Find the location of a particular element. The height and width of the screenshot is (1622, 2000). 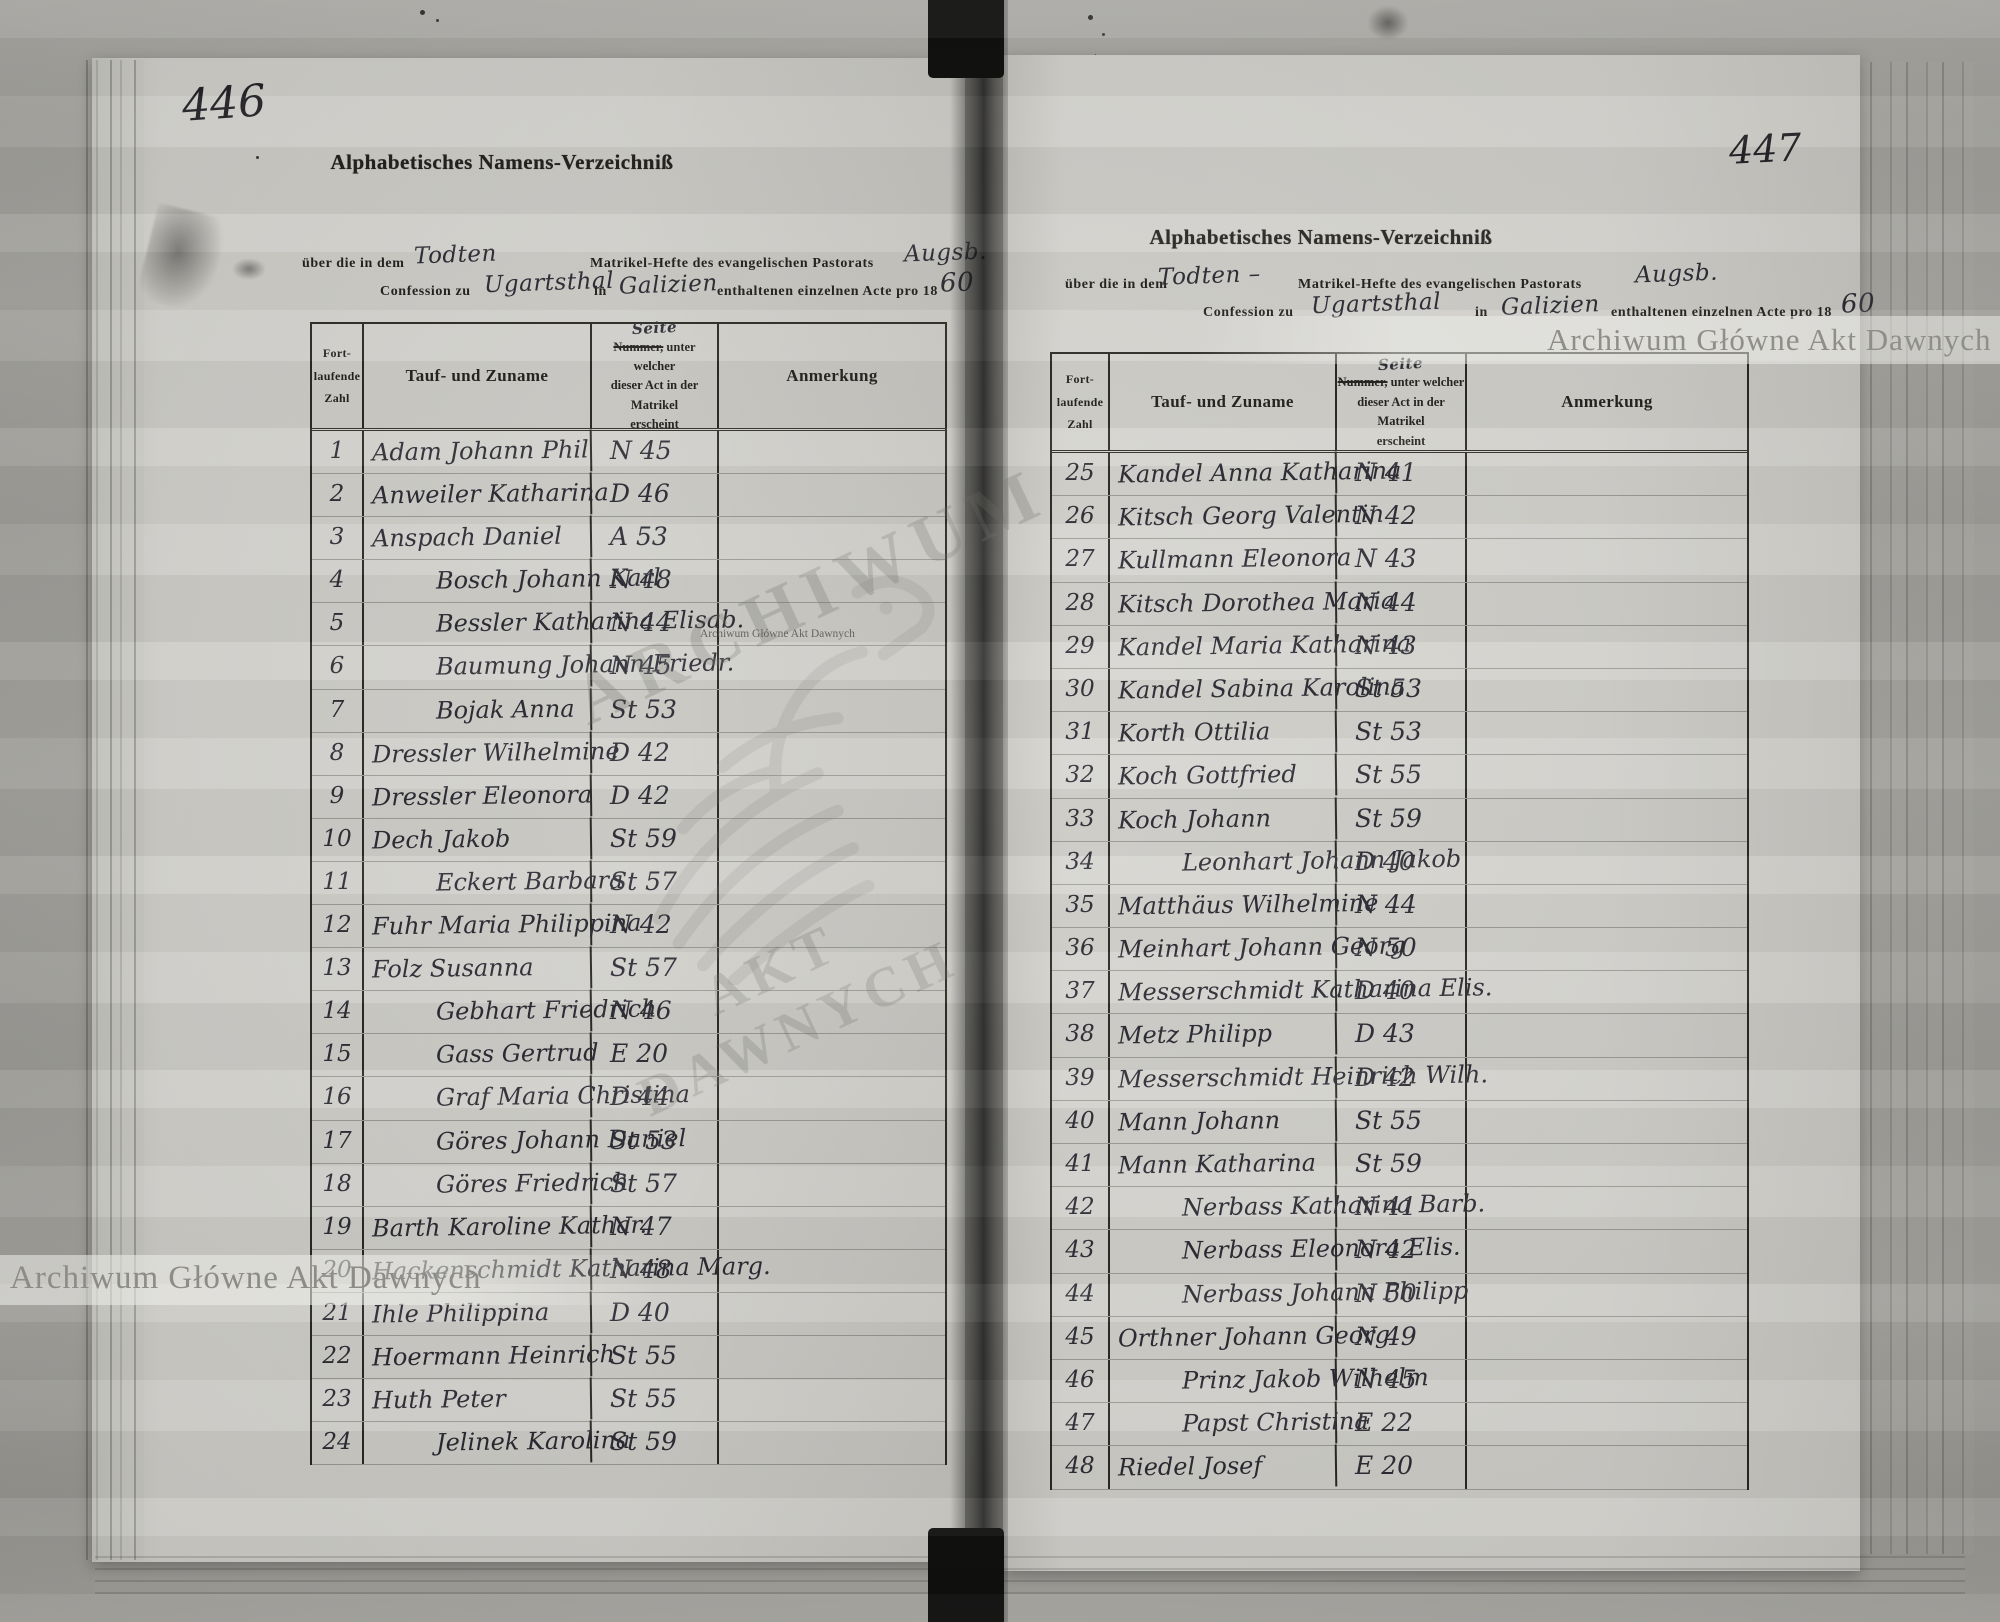

row-name: Nerbass Eleonora Elis. is located at coordinates (1285, 1251).